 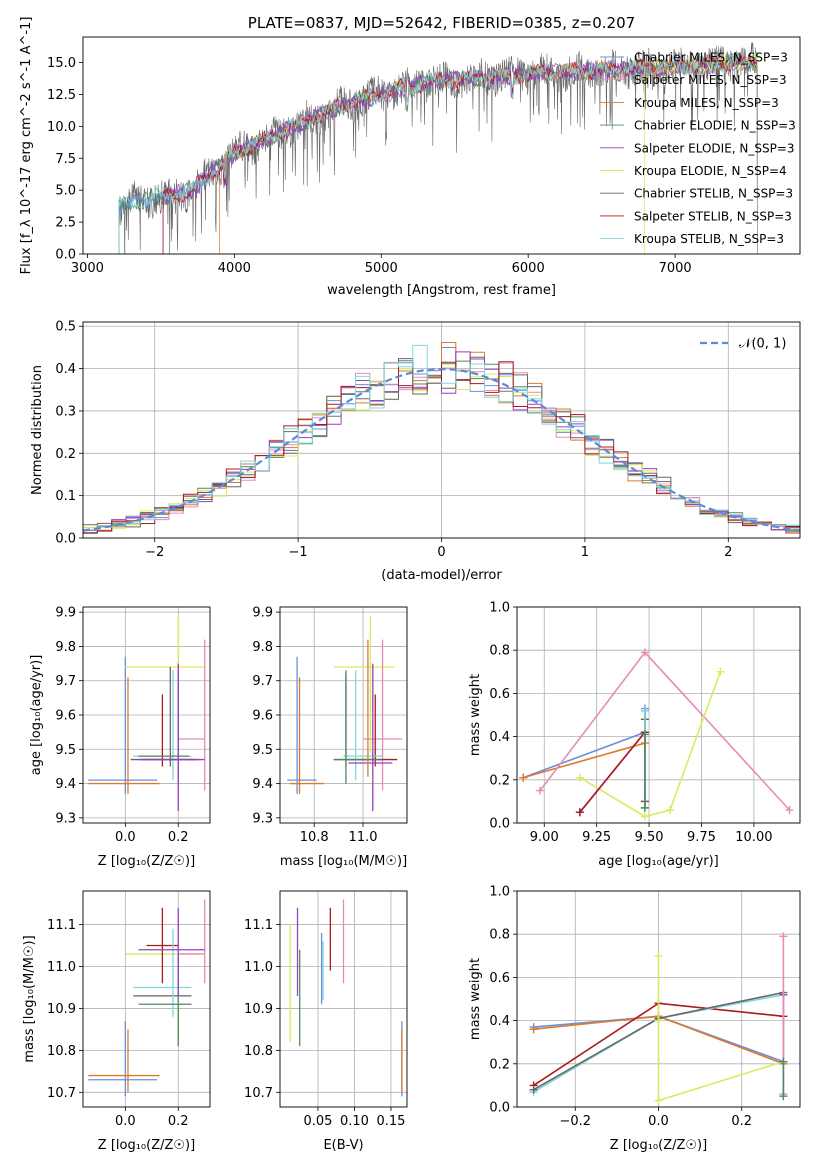 What do you see at coordinates (65, 716) in the screenshot?
I see `y-tick-label: 9.6` at bounding box center [65, 716].